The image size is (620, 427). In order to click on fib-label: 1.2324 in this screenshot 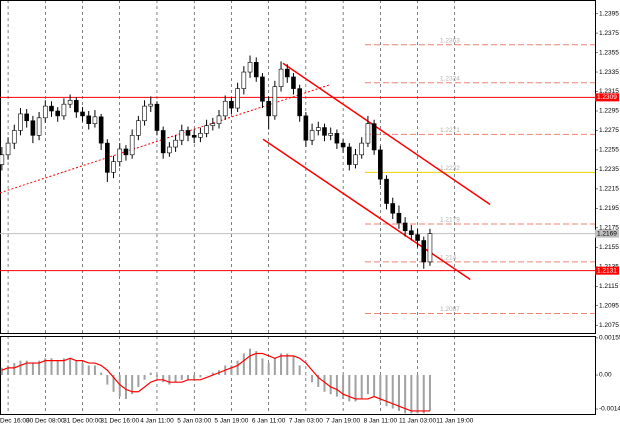, I will do `click(450, 78)`.